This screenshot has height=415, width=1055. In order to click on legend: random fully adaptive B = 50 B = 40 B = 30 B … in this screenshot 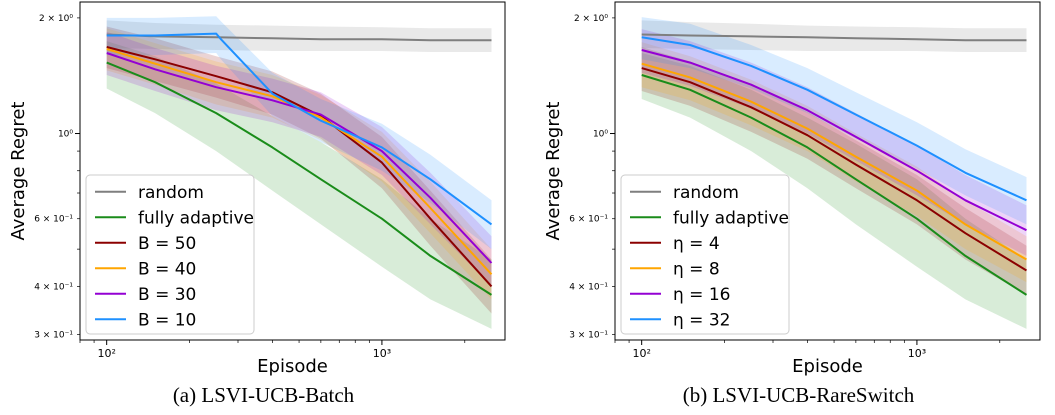, I will do `click(170, 254)`.